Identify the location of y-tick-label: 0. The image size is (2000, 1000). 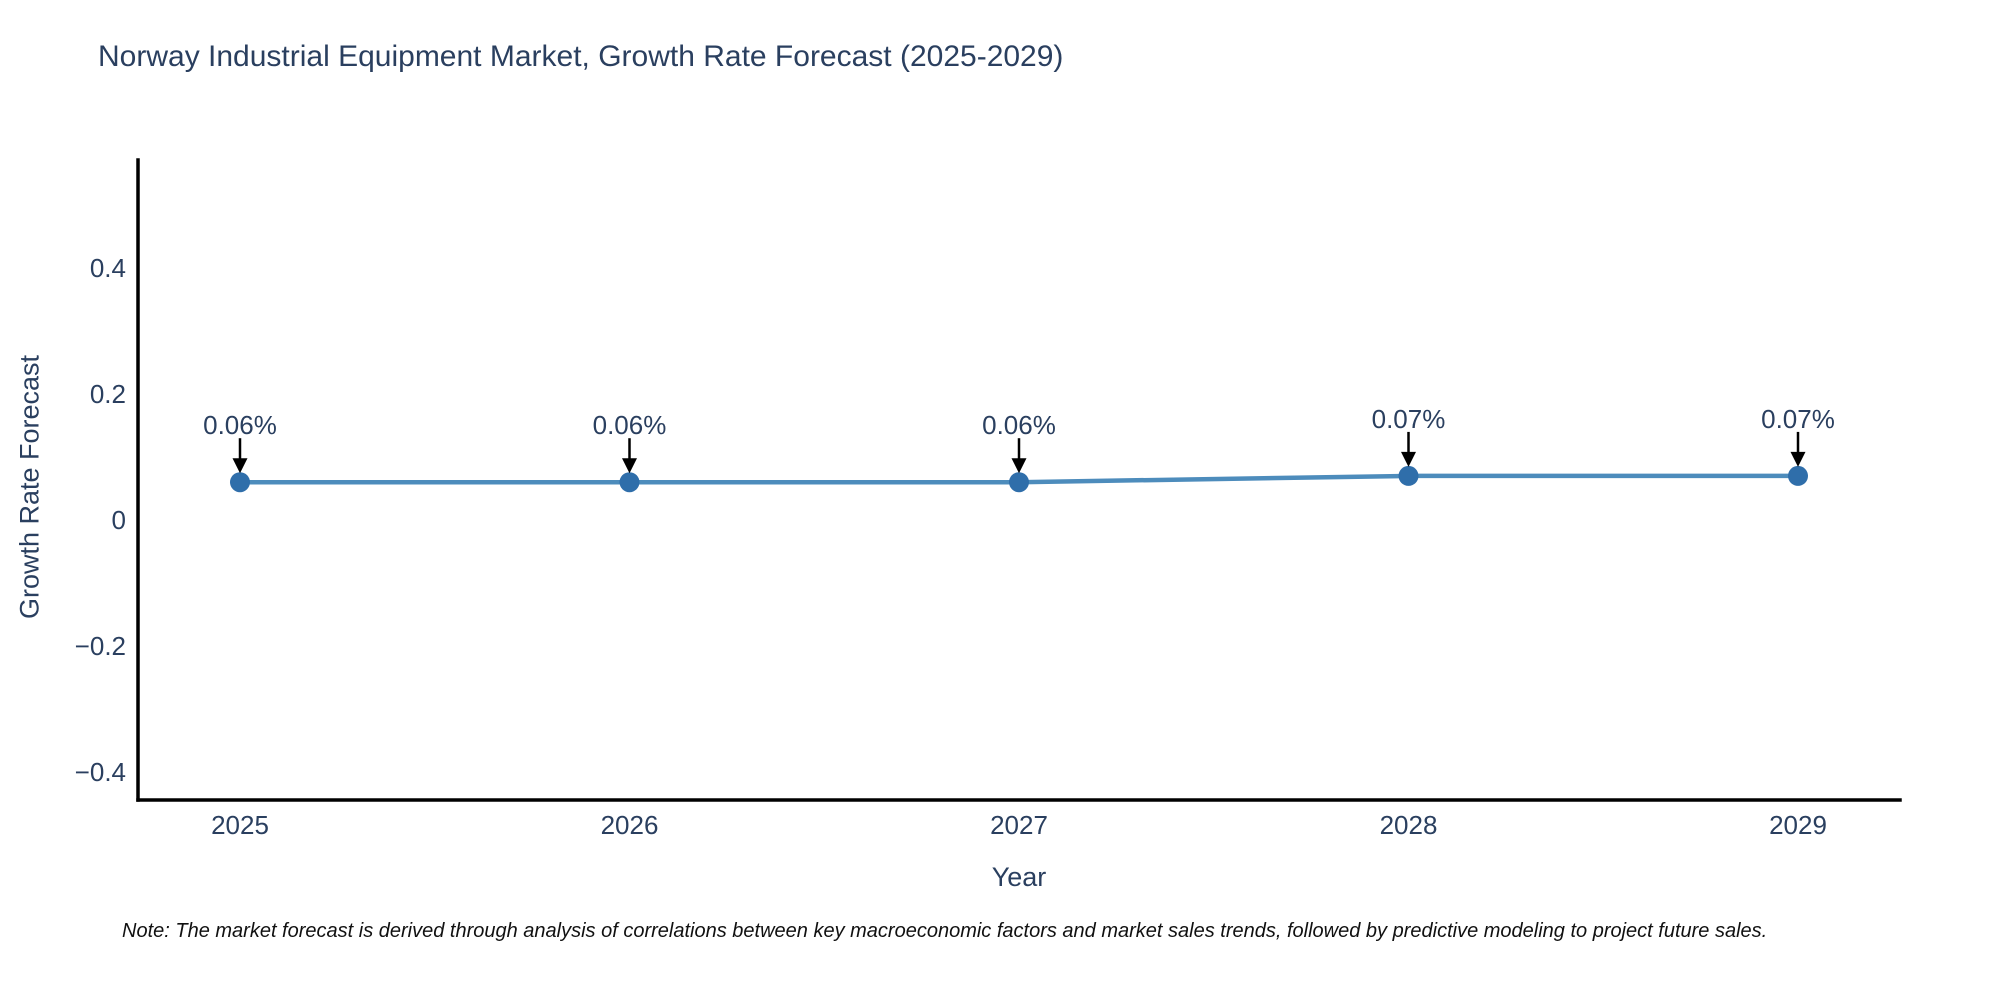
(118, 519).